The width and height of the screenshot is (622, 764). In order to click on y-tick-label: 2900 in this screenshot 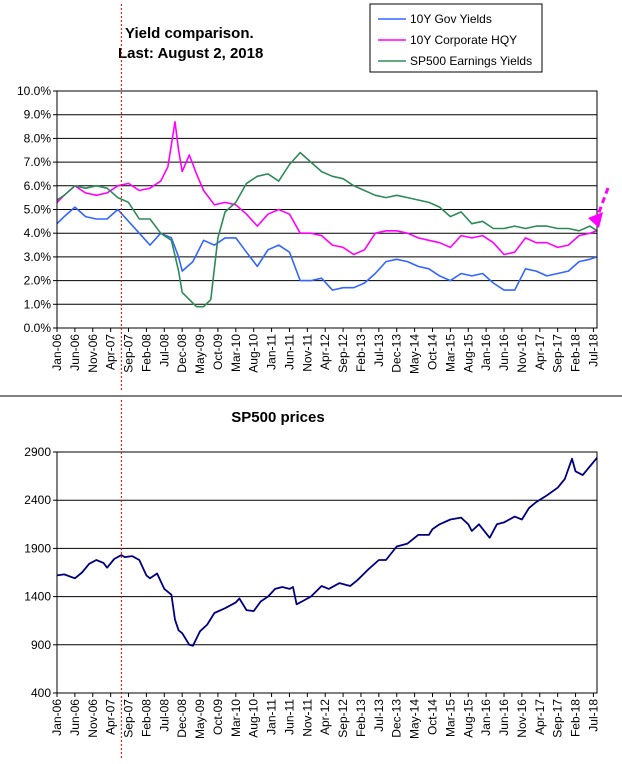, I will do `click(37, 452)`.